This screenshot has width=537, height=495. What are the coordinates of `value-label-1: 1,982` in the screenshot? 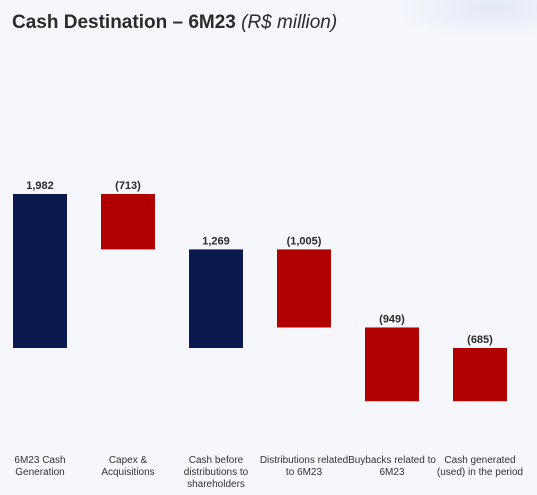 It's located at (40, 186).